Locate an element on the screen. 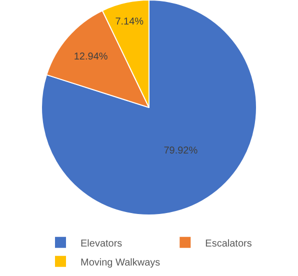 The height and width of the screenshot is (276, 298). data-label: 12.94% is located at coordinates (91, 56).